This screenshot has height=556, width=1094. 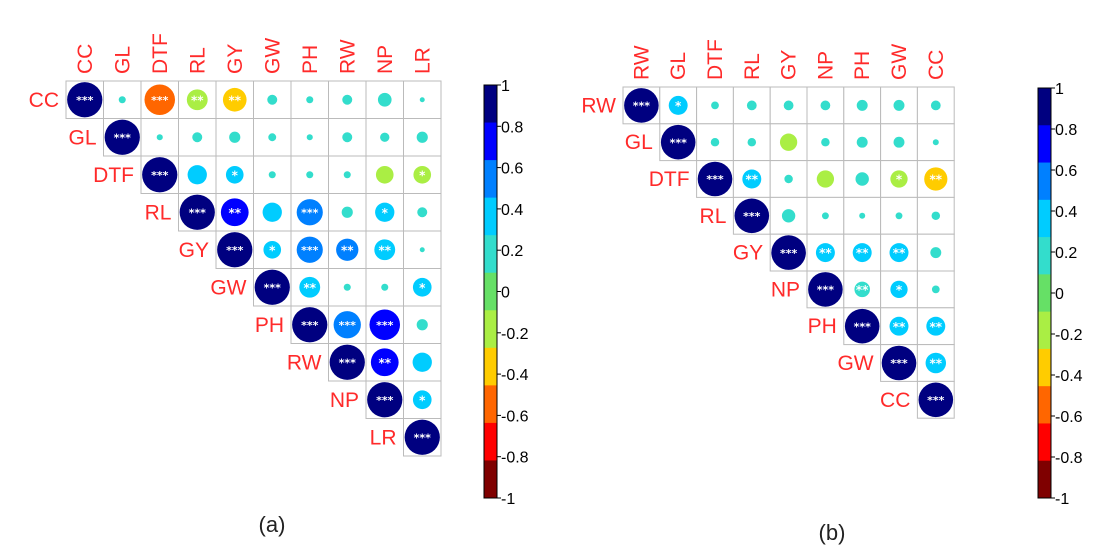 What do you see at coordinates (197, 60) in the screenshot?
I see `panel-0-col-label: RL` at bounding box center [197, 60].